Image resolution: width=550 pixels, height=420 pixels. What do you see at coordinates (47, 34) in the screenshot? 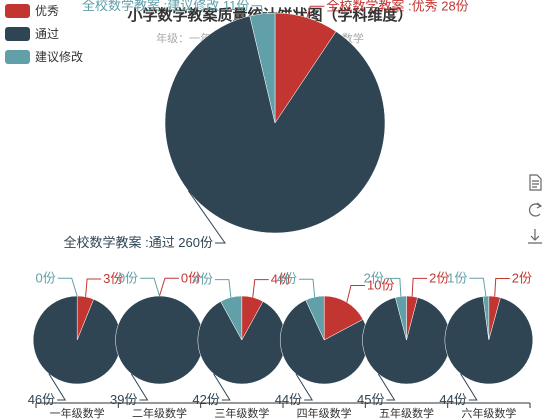
I see `legend-label: 通过` at bounding box center [47, 34].